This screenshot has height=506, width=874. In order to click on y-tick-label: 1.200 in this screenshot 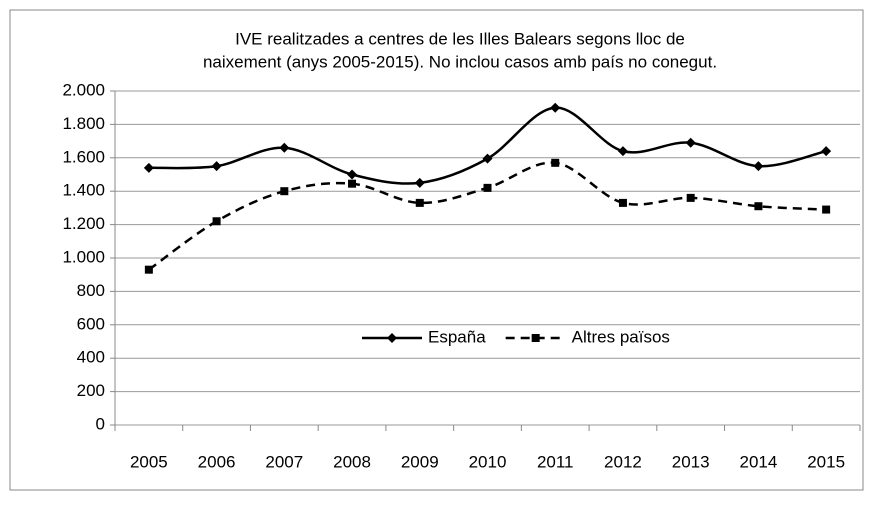, I will do `click(83, 223)`.